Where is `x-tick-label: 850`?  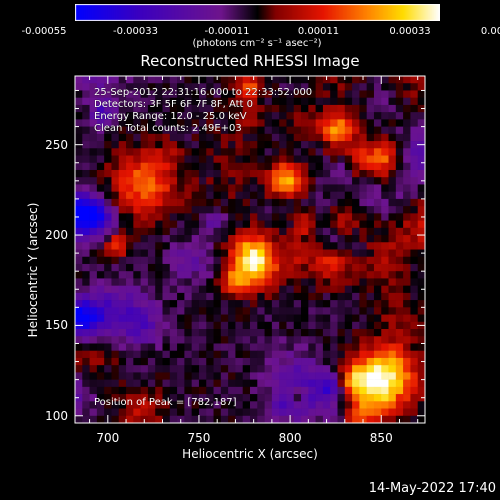 x-tick-label: 850 is located at coordinates (381, 438).